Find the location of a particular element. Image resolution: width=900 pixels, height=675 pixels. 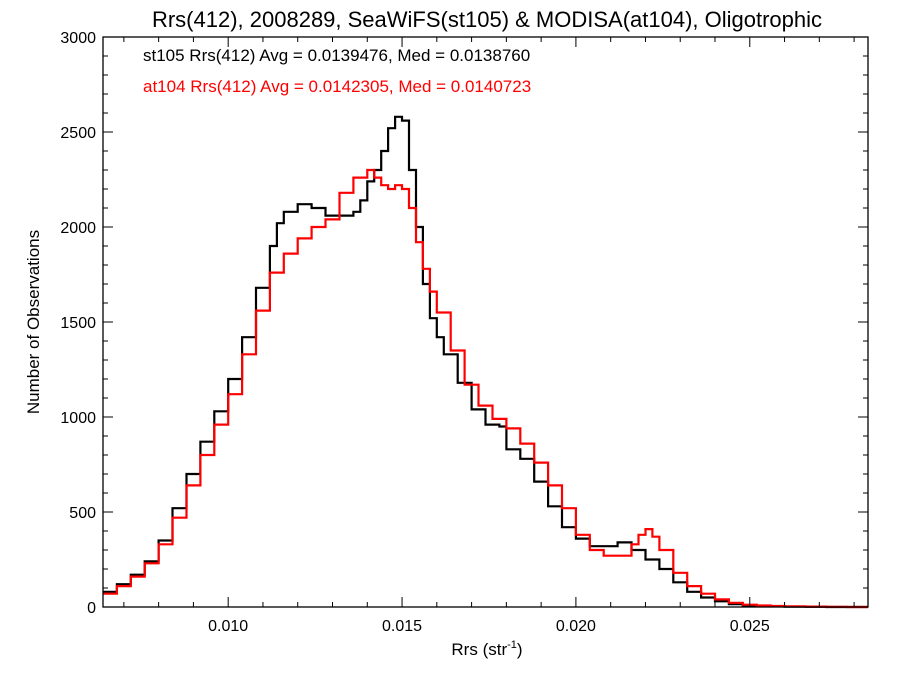

y-tick-label: 0 is located at coordinates (91, 608).